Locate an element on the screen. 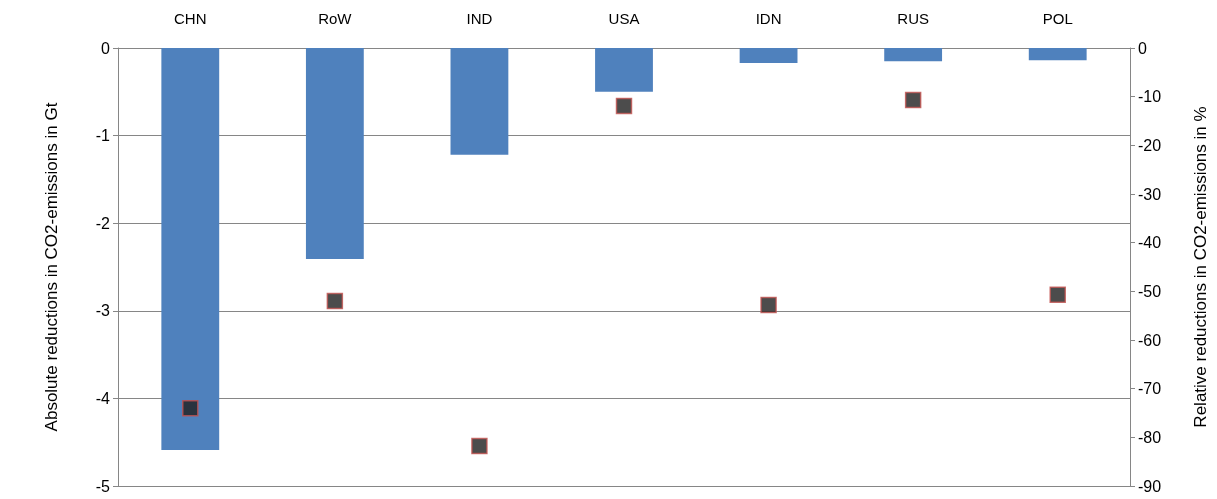  x-tick-label: IND is located at coordinates (479, 18).